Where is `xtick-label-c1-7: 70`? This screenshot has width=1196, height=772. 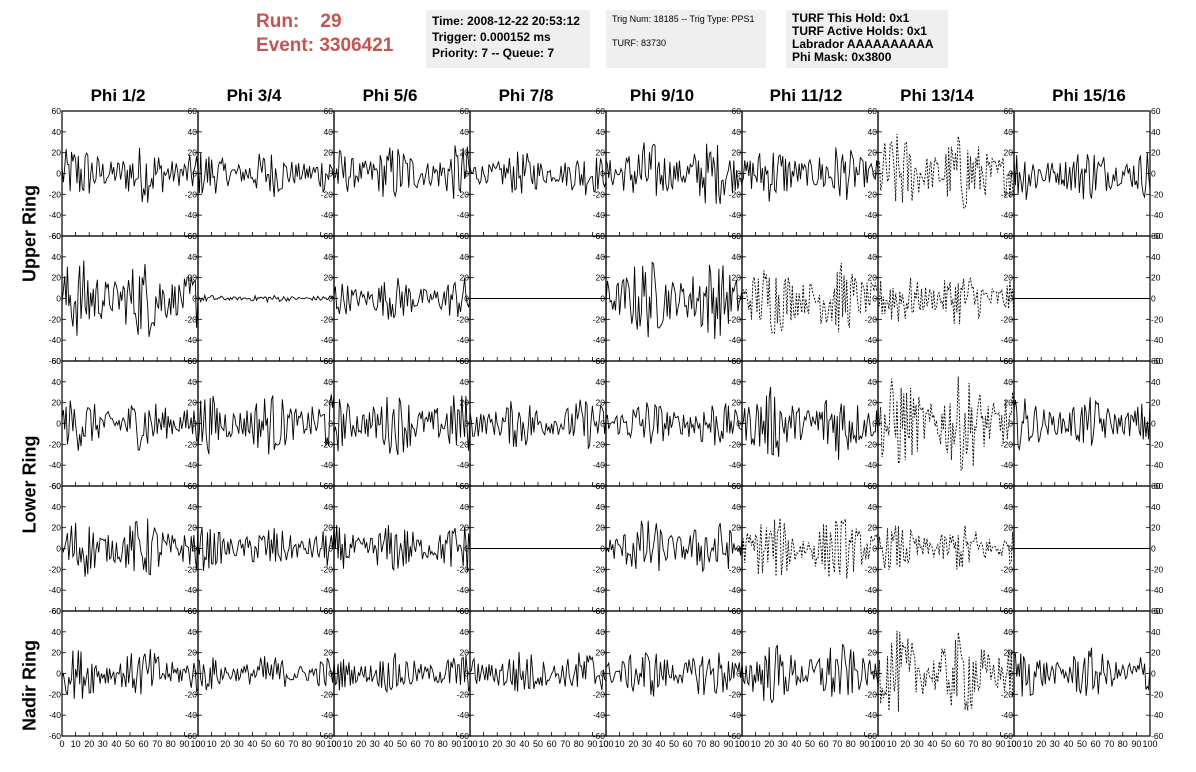 xtick-label-c1-7: 70 is located at coordinates (293, 744).